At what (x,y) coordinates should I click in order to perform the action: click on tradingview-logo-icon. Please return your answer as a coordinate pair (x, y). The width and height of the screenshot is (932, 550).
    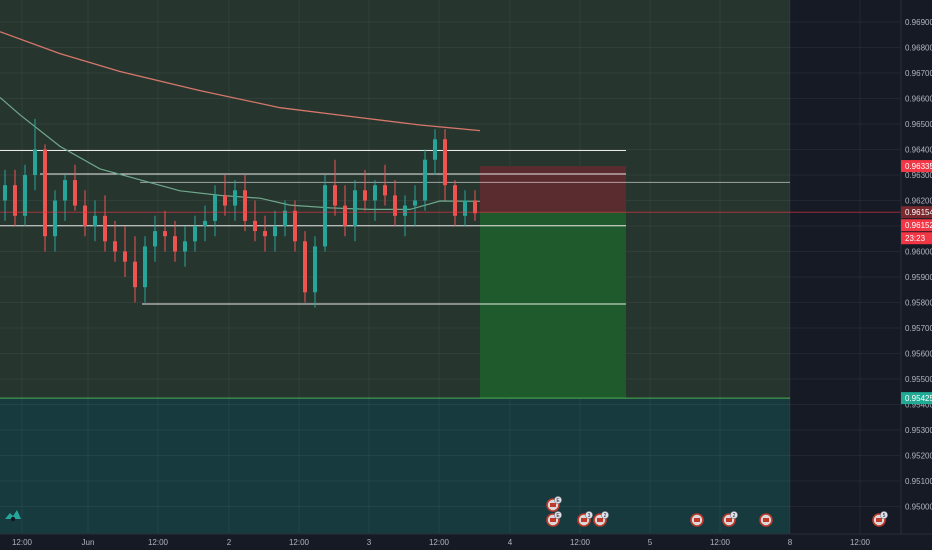
    Looking at the image, I should click on (13, 515).